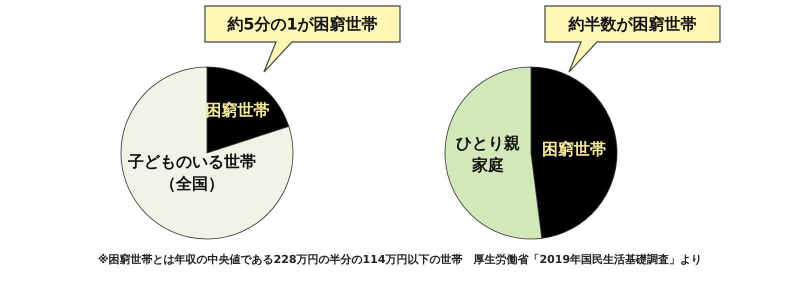 The height and width of the screenshot is (285, 800). I want to click on text: 約半数が困窮世帯, so click(632, 24).